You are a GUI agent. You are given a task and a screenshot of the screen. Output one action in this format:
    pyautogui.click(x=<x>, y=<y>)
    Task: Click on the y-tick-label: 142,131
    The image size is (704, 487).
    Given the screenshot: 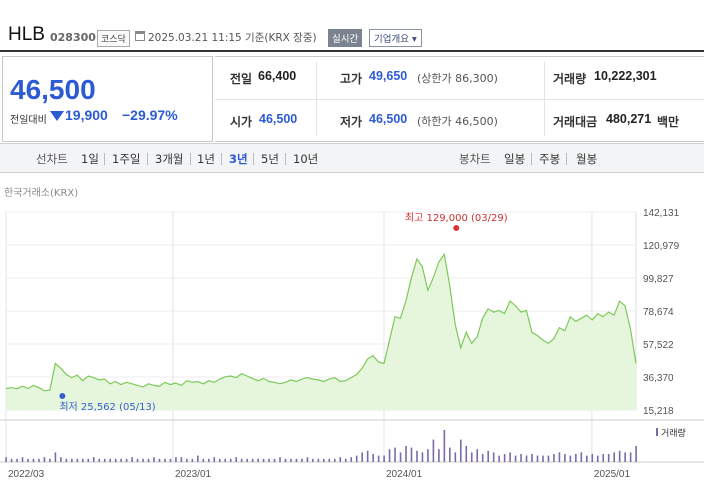 What is the action you would take?
    pyautogui.click(x=661, y=213)
    